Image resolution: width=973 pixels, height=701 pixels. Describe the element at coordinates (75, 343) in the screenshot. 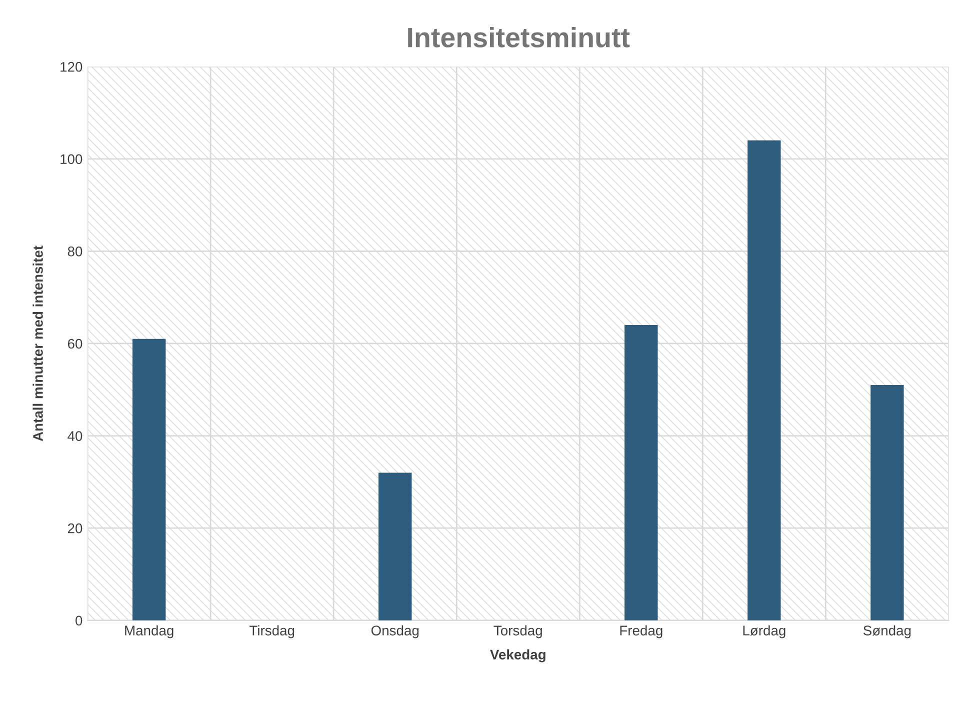

I see `y-tick-label: 60` at that location.